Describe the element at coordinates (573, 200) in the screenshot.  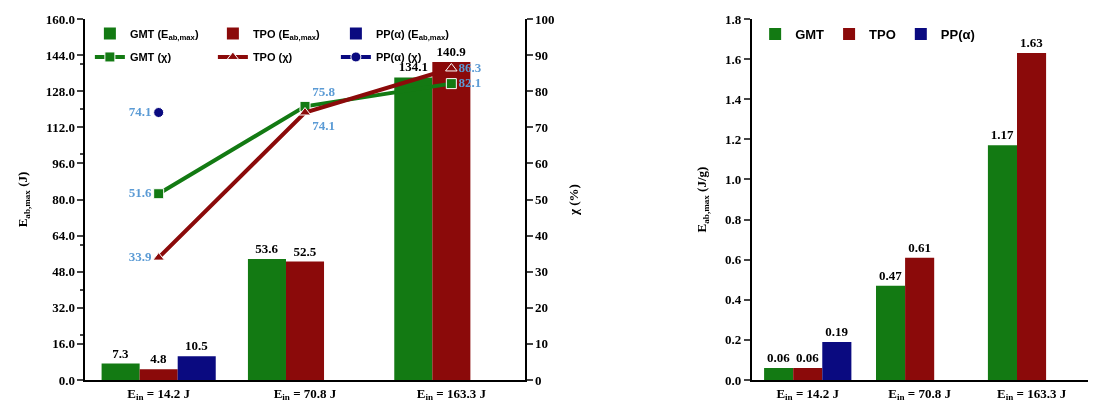
I see `y2-axis-title: χ (%)` at that location.